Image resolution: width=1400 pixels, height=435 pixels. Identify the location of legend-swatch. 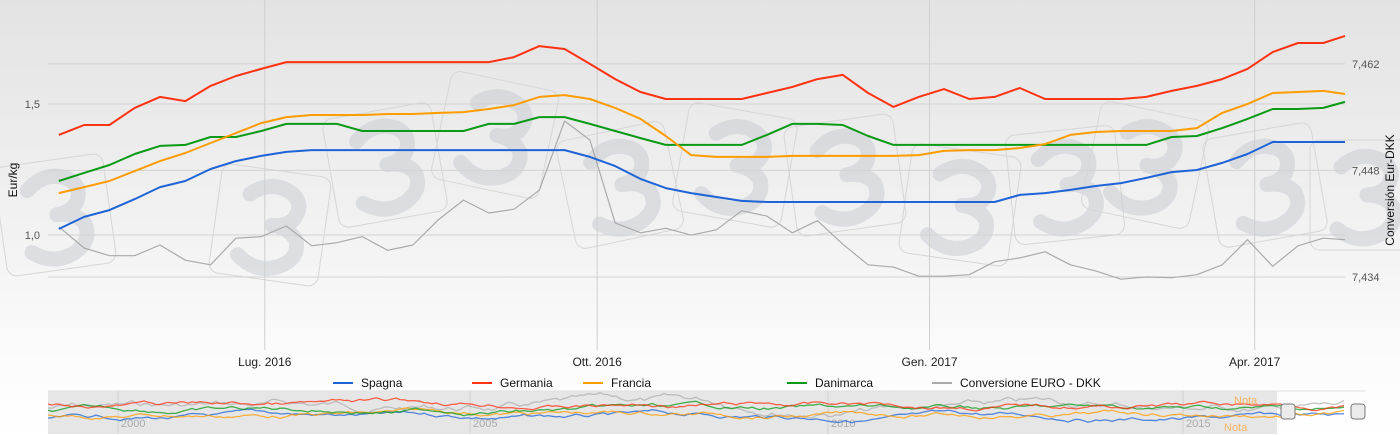
(343, 383).